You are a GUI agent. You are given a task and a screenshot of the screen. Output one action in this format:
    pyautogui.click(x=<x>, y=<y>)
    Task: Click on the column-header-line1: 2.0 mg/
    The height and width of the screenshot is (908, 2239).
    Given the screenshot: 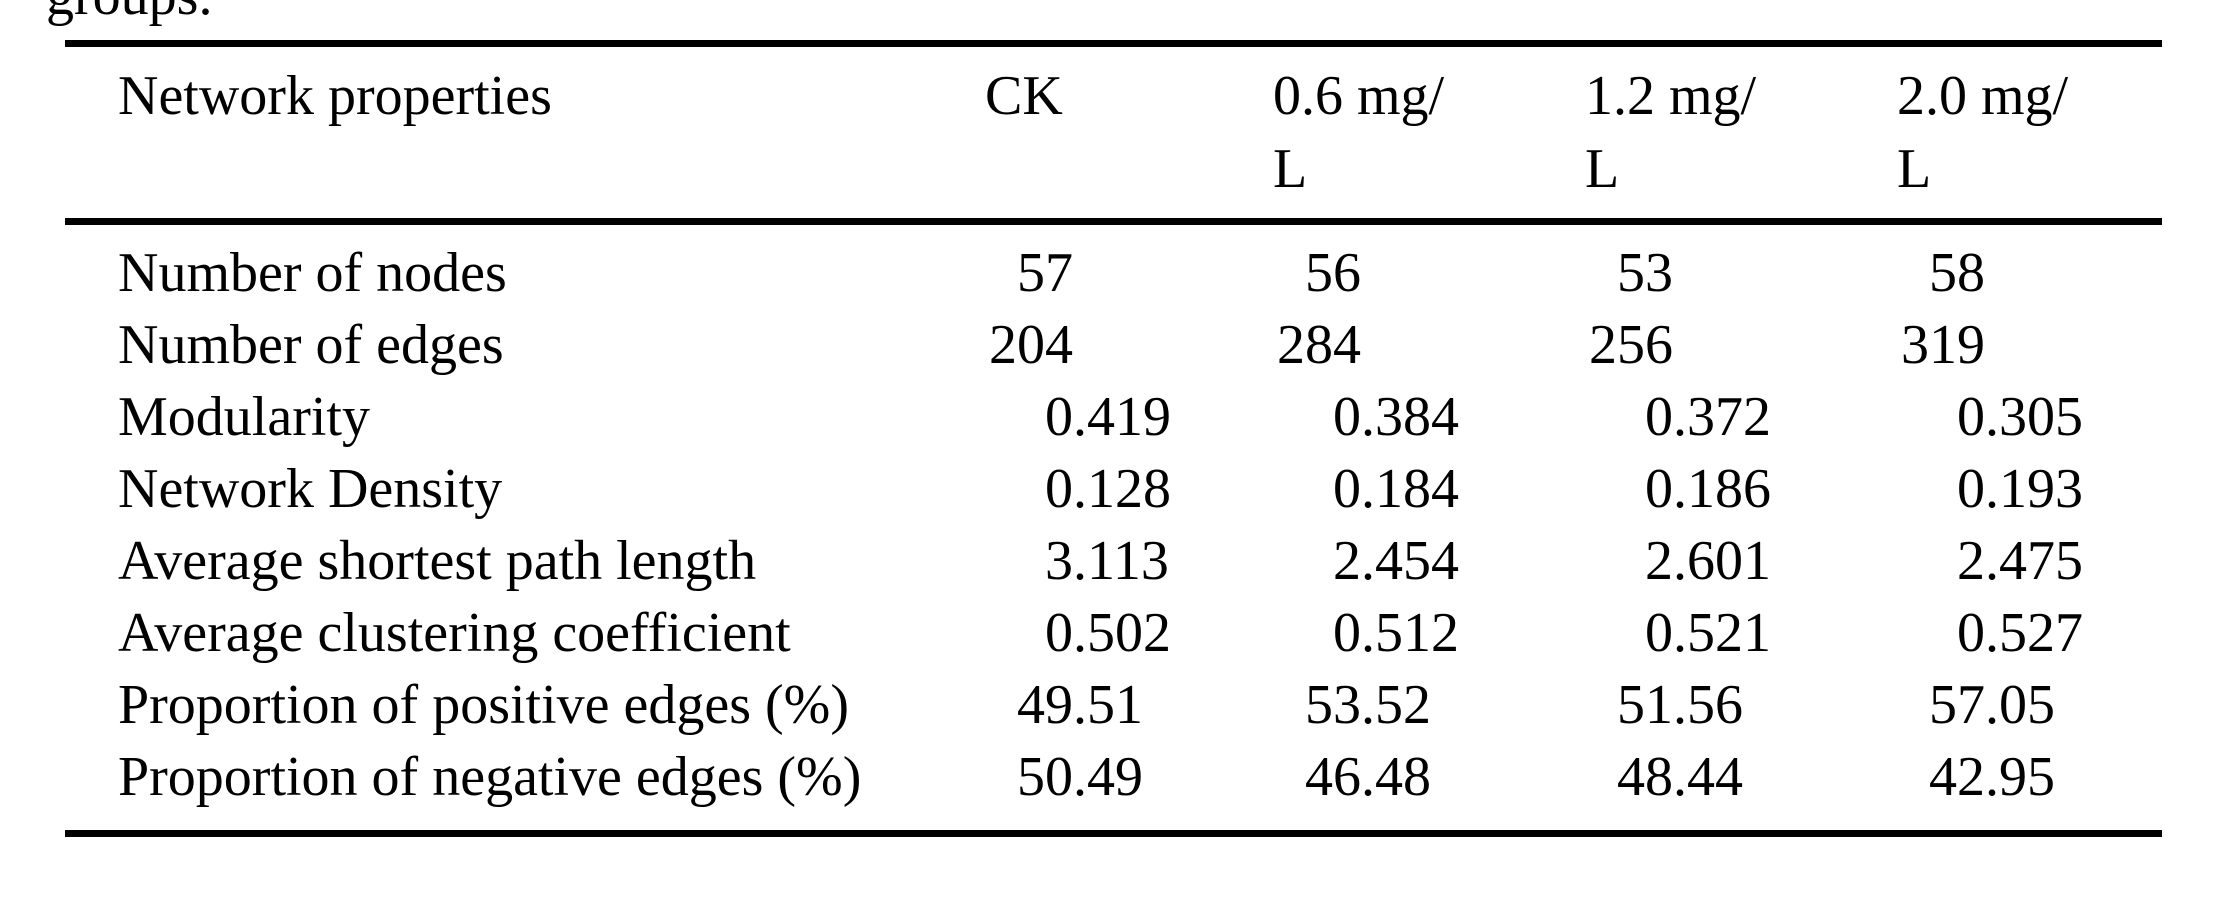 What is the action you would take?
    pyautogui.click(x=1983, y=96)
    